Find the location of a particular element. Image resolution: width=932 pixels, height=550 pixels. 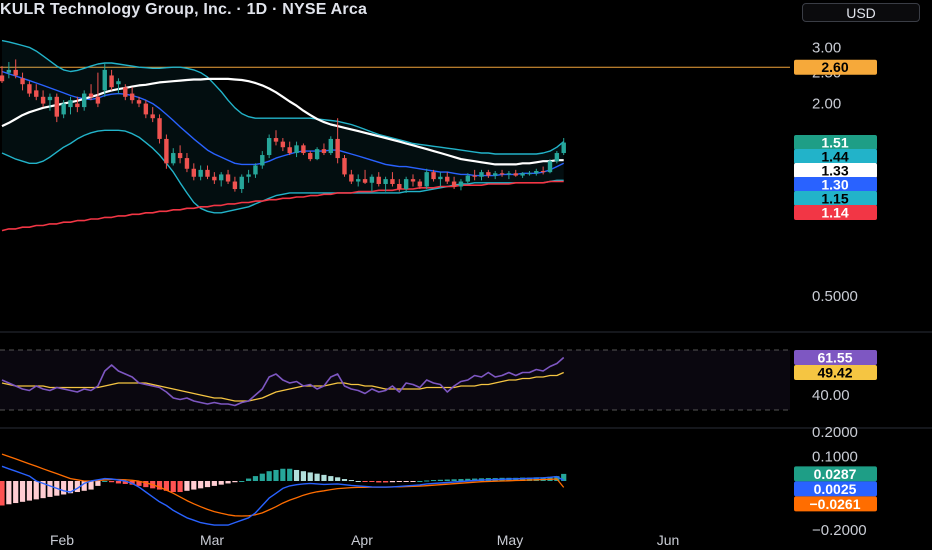

rsi-badge-bg is located at coordinates (835, 357).